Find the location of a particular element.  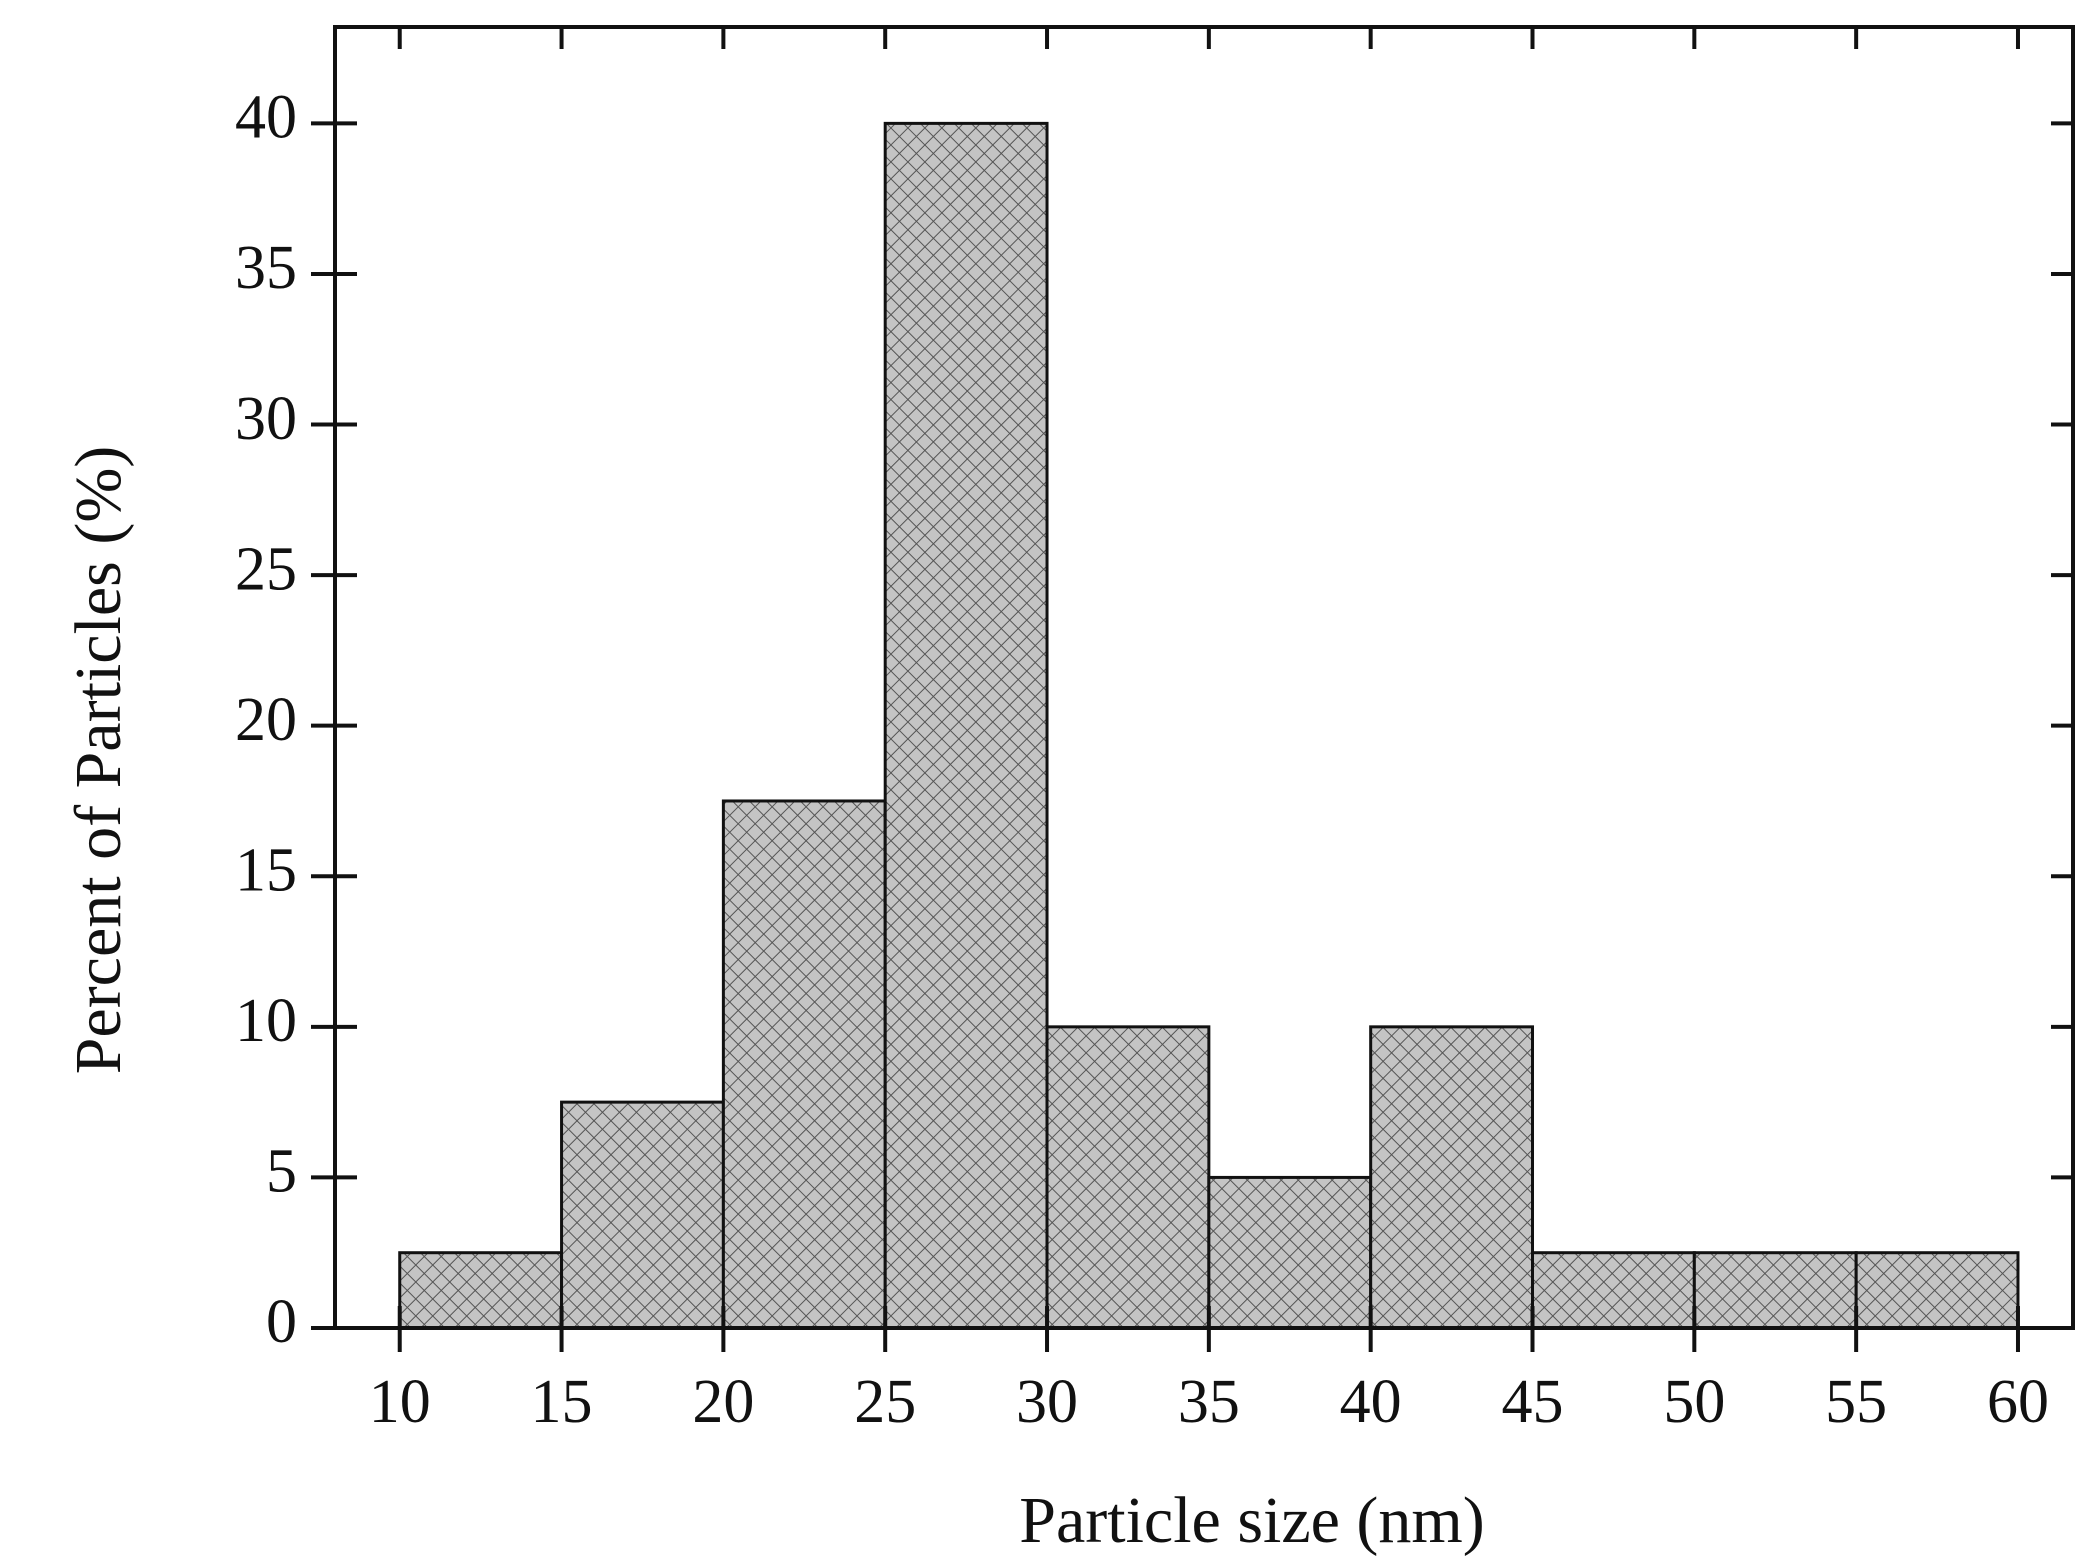

x-tick-label: 10 is located at coordinates (400, 1402).